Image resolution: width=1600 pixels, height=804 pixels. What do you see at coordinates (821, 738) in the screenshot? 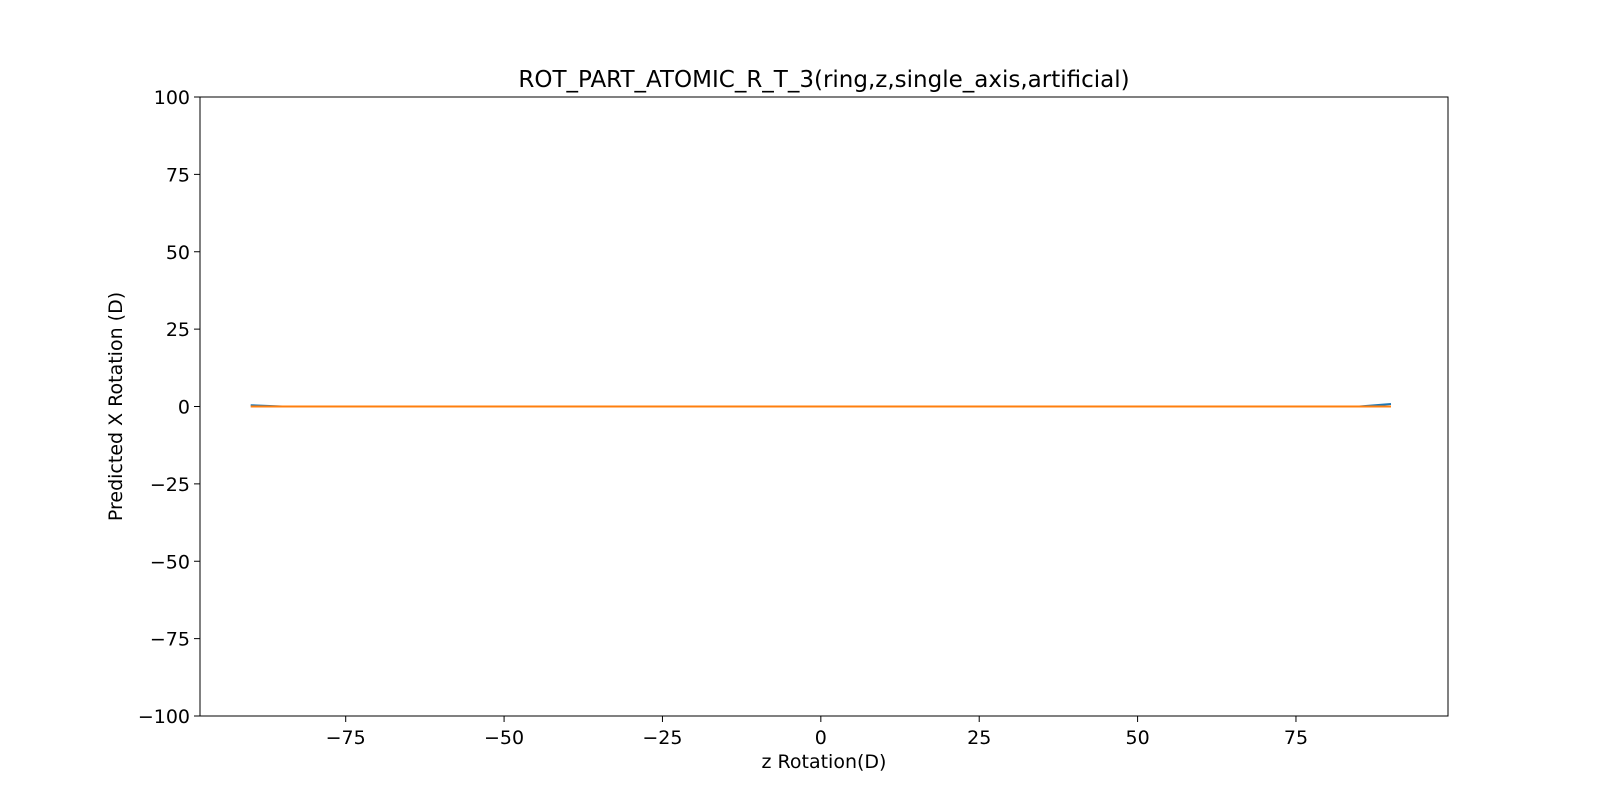
I see `x-tick-label: 0` at bounding box center [821, 738].